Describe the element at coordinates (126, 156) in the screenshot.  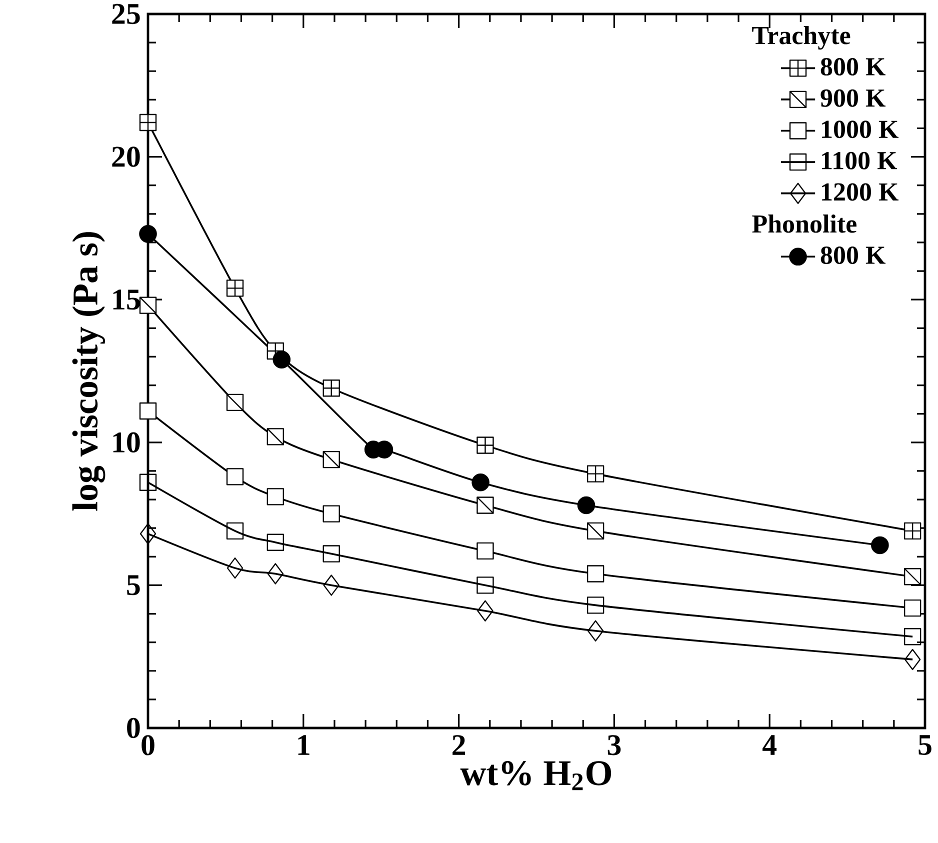
I see `y-tick-label: 20` at that location.